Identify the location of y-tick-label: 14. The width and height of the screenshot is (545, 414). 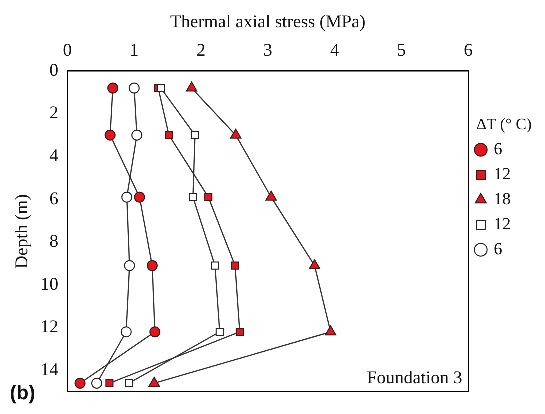
(49, 369).